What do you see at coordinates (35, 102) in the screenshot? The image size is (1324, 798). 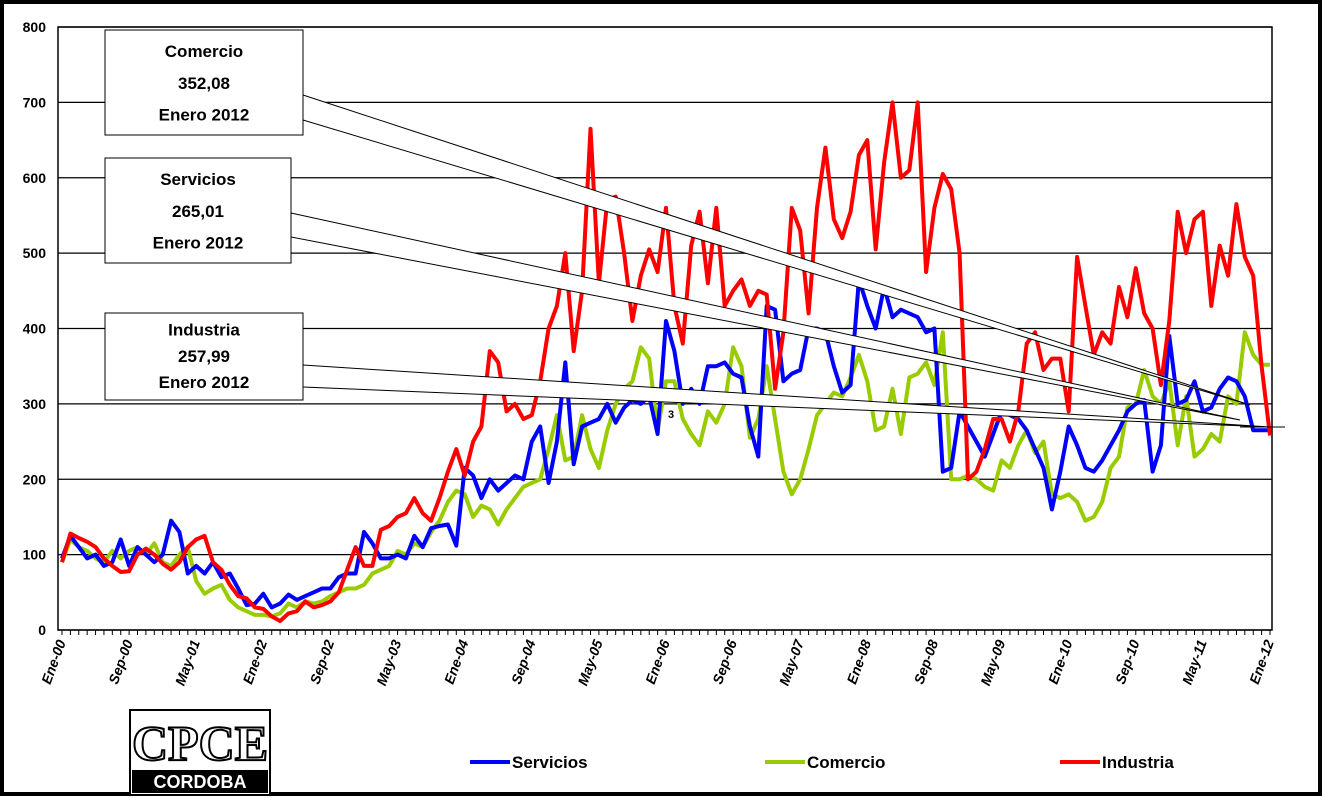 I see `y-tick-label: 700` at bounding box center [35, 102].